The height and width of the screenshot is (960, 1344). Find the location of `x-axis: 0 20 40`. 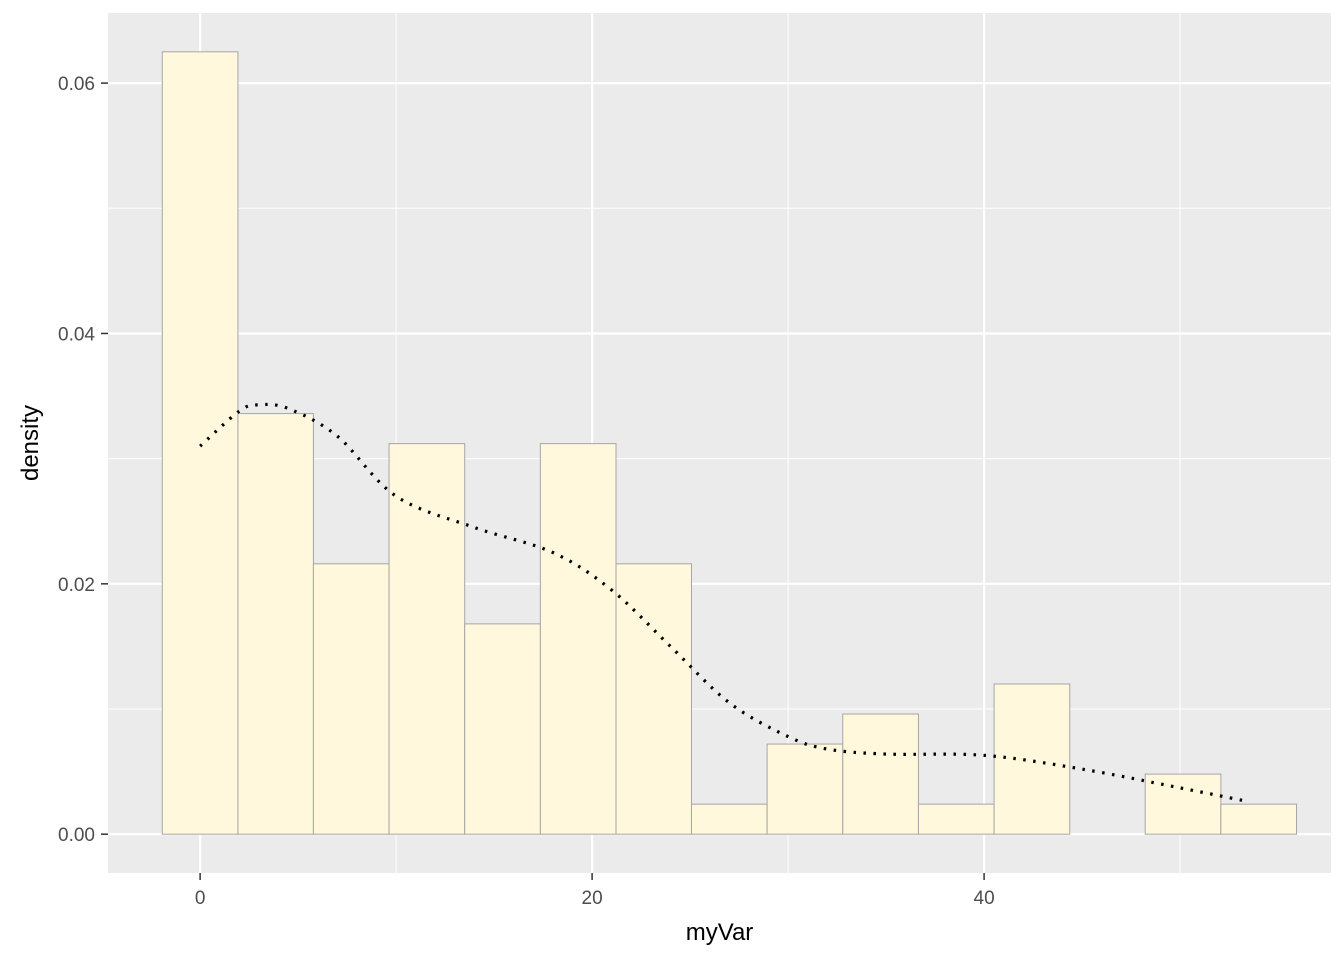

x-axis: 0 20 40 is located at coordinates (595, 891).